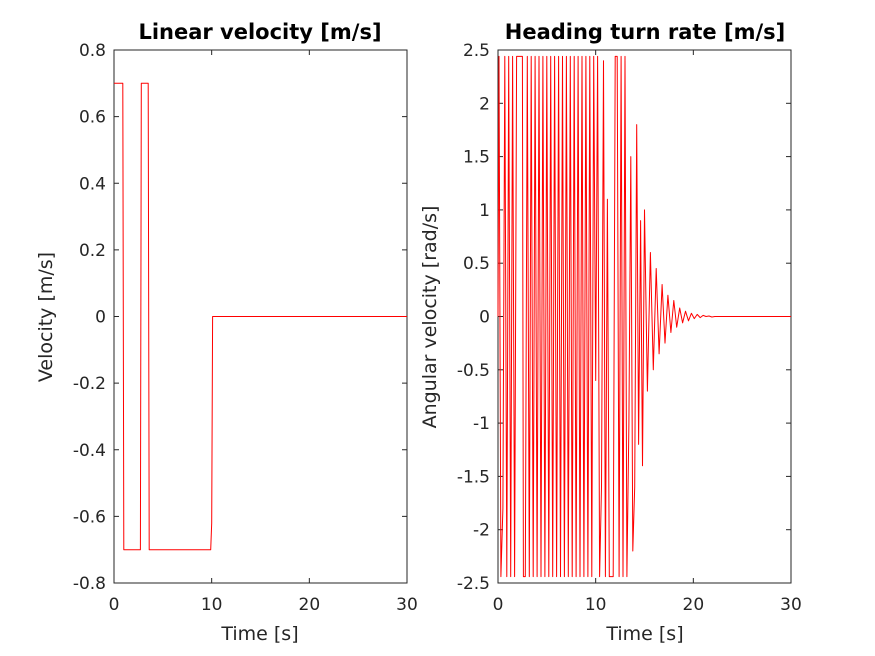  What do you see at coordinates (92, 51) in the screenshot?
I see `y-tick-label: 0.8` at bounding box center [92, 51].